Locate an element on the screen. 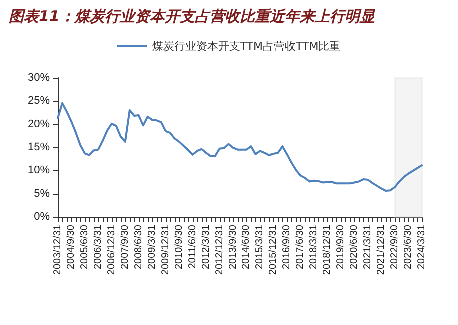  y-tick-label: 30% is located at coordinates (39, 78).